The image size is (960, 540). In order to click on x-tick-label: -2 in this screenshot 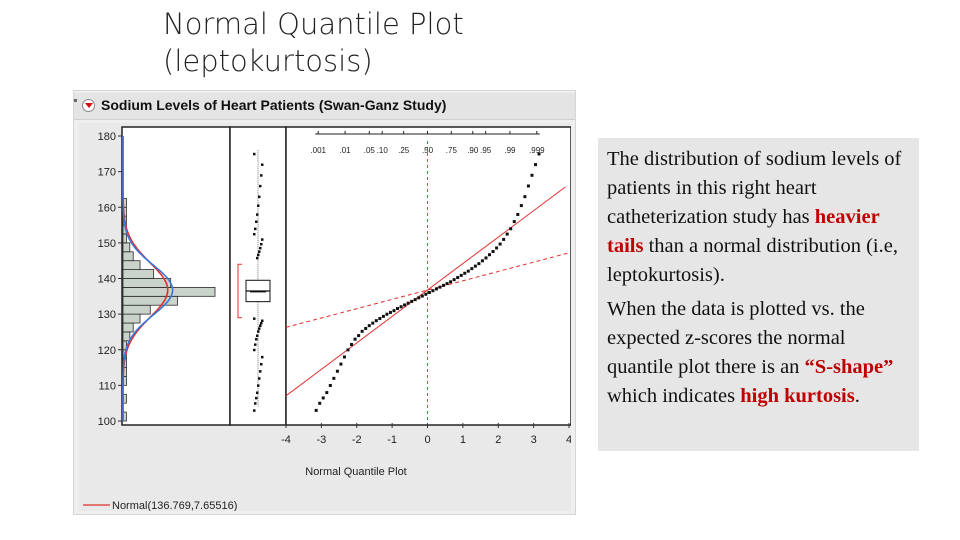, I will do `click(357, 440)`.